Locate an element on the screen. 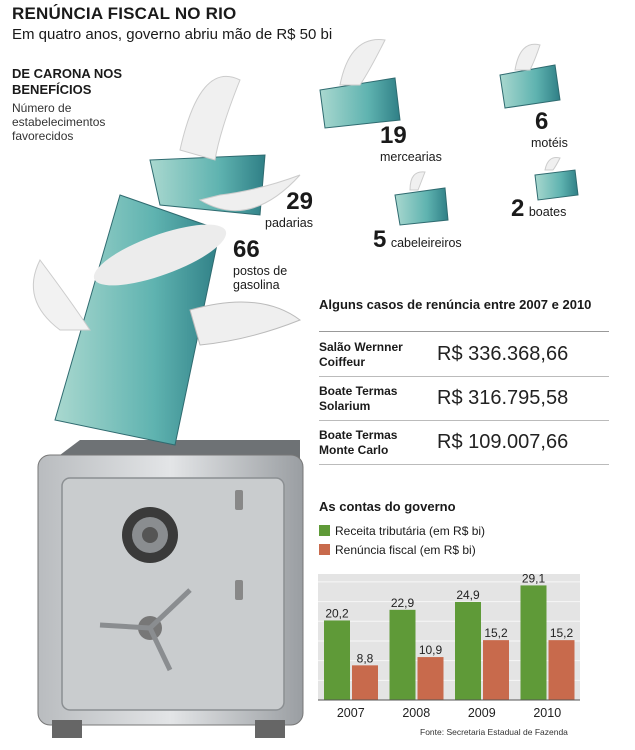 The height and width of the screenshot is (750, 635). cases-divider is located at coordinates (464, 331).